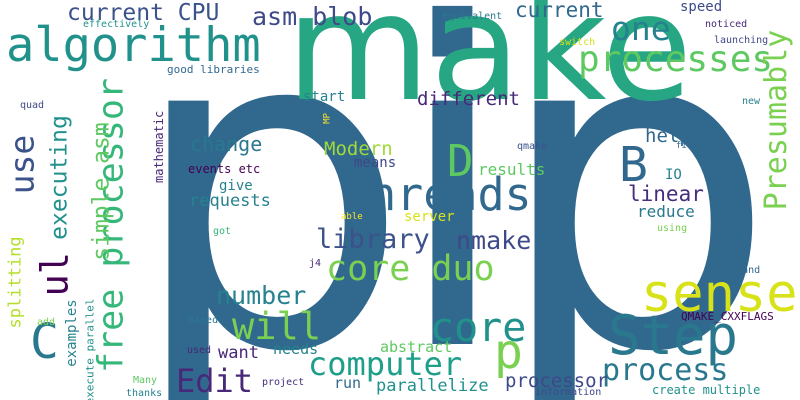 The height and width of the screenshot is (400, 800). I want to click on word-thanks: thanks, so click(144, 393).